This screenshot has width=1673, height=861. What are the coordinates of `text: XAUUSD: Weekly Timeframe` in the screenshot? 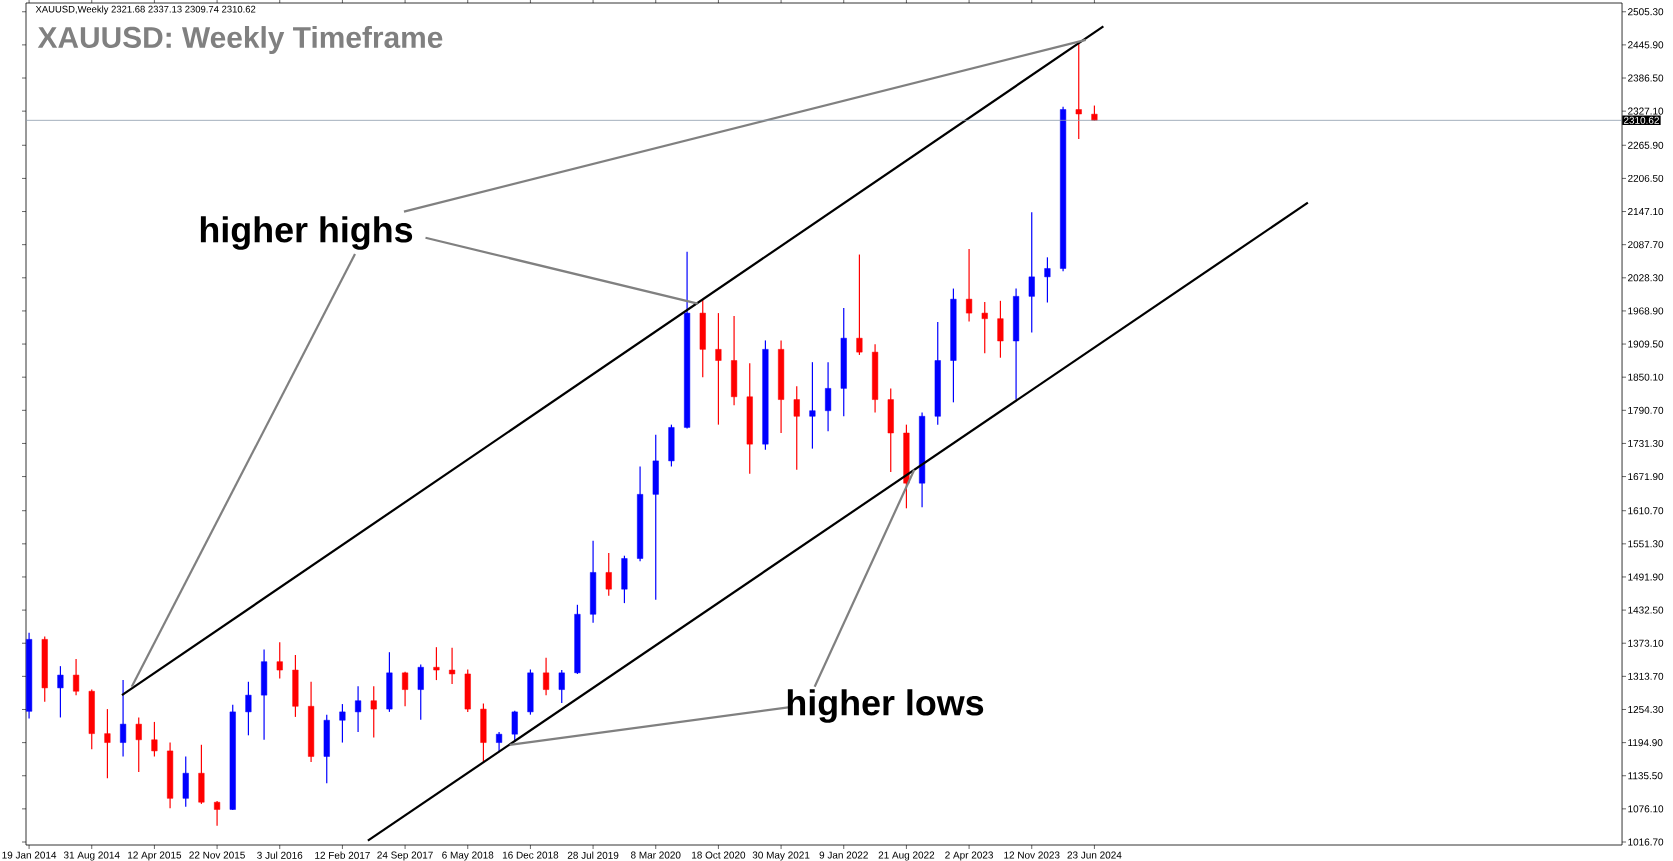 It's located at (240, 40).